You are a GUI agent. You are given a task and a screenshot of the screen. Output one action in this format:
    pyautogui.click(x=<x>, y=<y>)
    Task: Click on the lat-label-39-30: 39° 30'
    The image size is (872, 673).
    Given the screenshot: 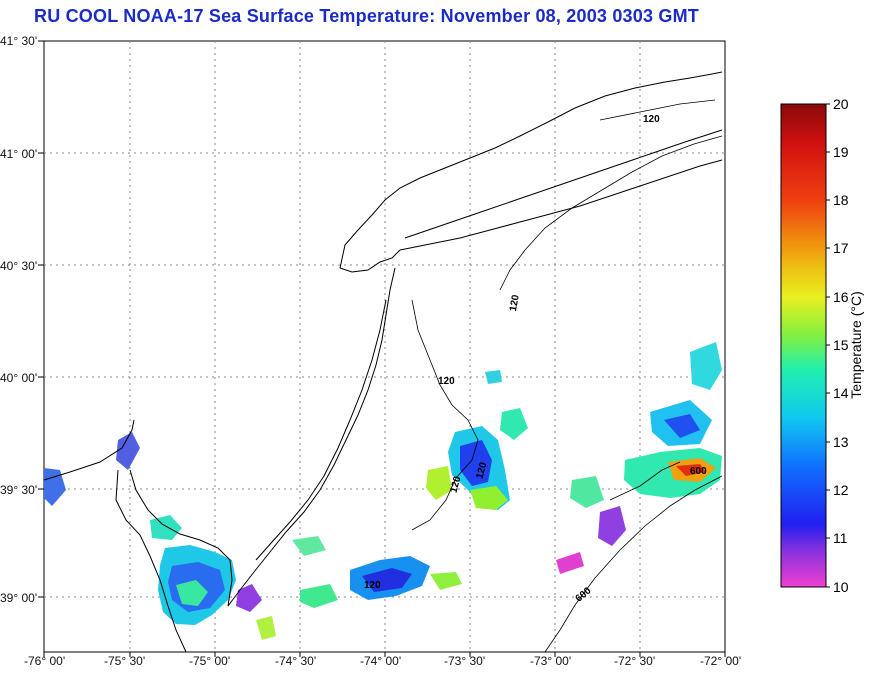 What is the action you would take?
    pyautogui.click(x=19, y=490)
    